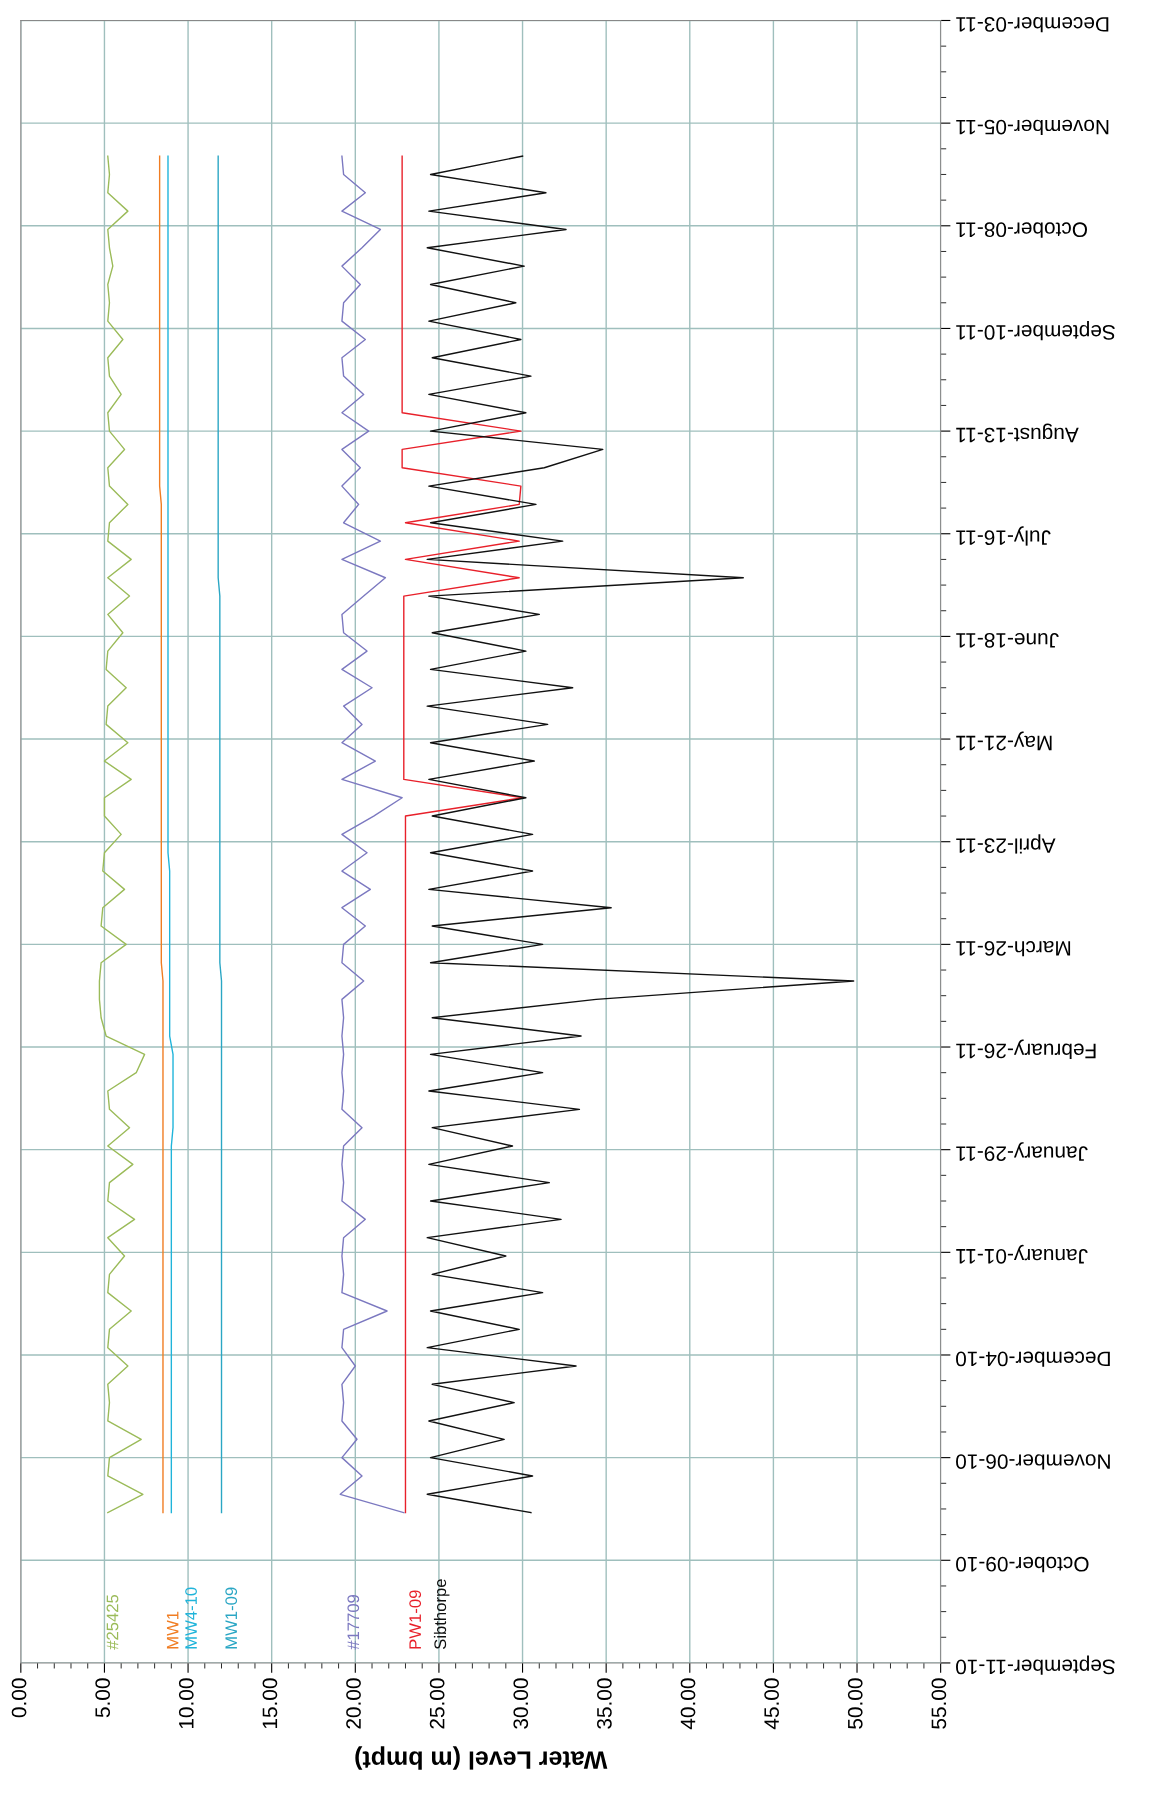  I want to click on x-tick-label: 15.00, so click(270, 1703).